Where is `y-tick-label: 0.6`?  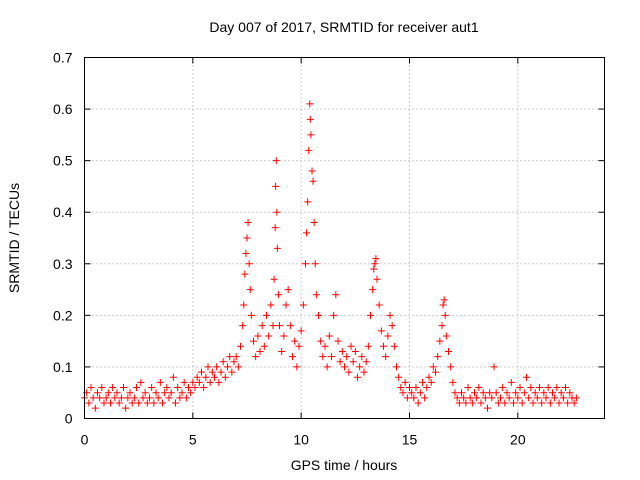
y-tick-label: 0.6 is located at coordinates (63, 109).